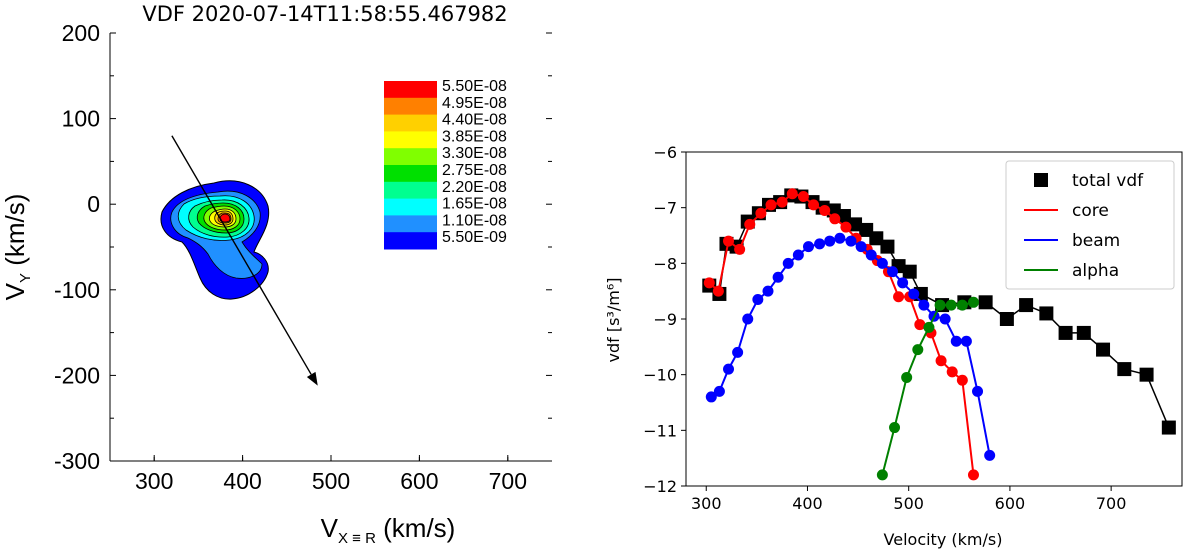 This screenshot has width=1200, height=554. Describe the element at coordinates (77, 290) in the screenshot. I see `contour-ytick-label: -100` at that location.